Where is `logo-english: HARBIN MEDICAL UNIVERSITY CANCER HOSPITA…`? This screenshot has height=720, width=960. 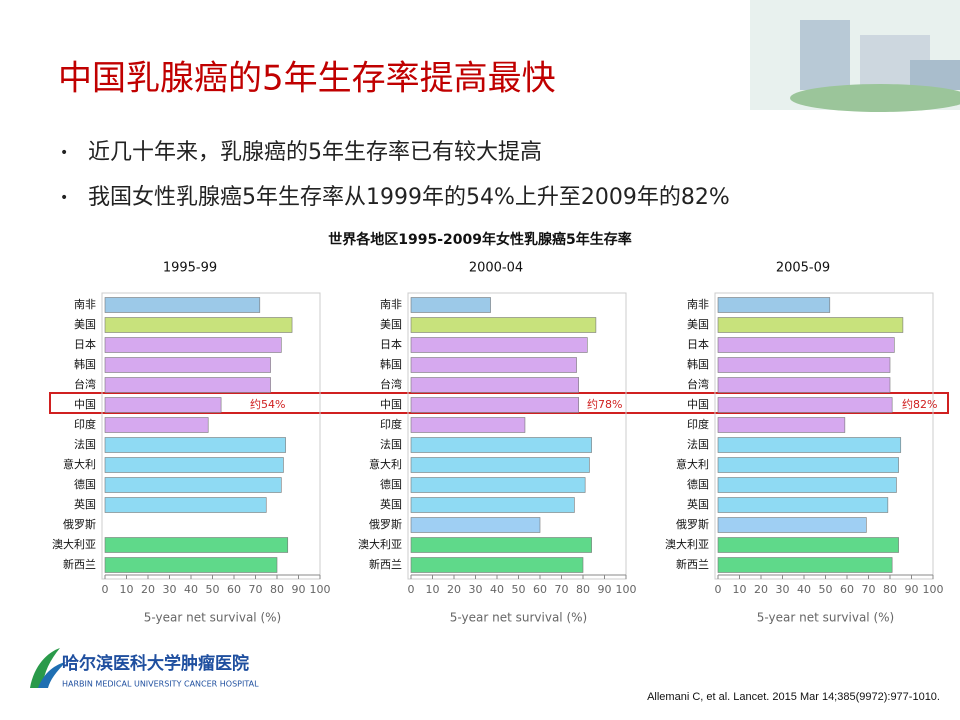 logo-english: HARBIN MEDICAL UNIVERSITY CANCER HOSPITA… is located at coordinates (160, 684).